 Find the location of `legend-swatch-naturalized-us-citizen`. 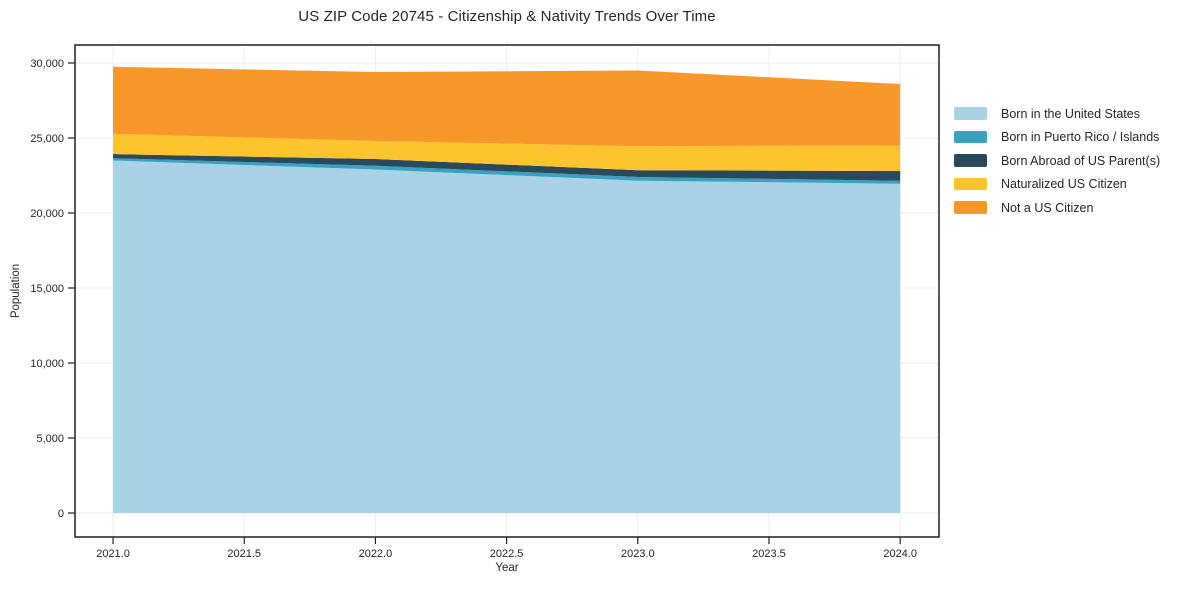

legend-swatch-naturalized-us-citizen is located at coordinates (970, 184).